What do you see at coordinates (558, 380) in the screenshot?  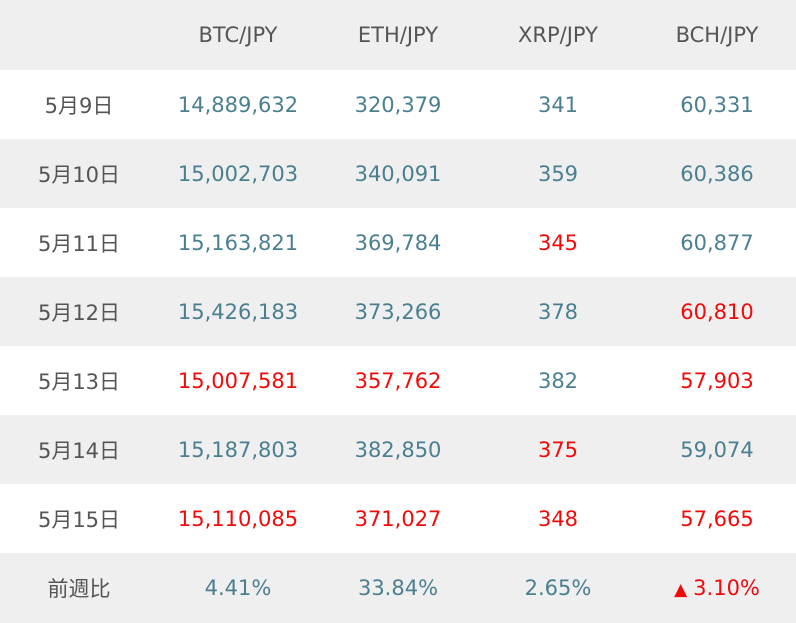 I see `xrp-price: 382` at bounding box center [558, 380].